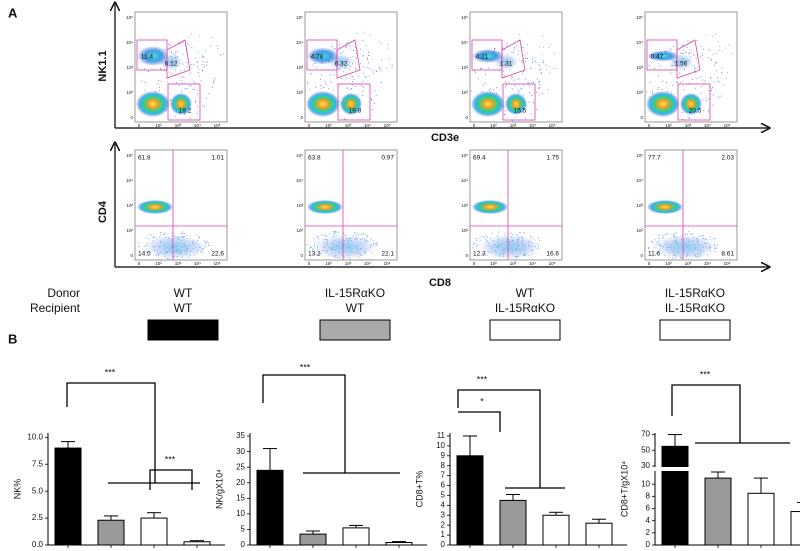  I want to click on significance-bracket, so click(499, 438).